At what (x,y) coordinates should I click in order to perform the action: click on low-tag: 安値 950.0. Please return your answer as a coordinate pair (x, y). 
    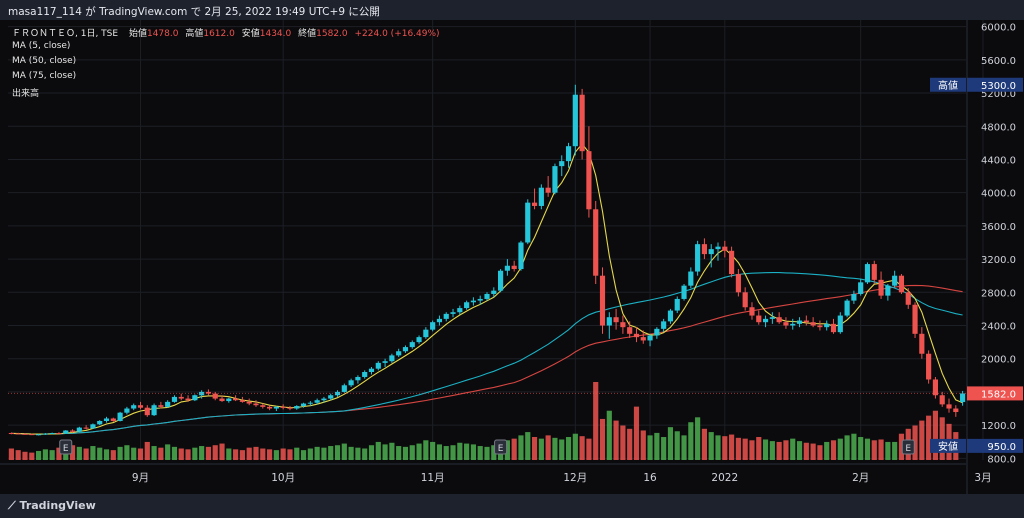
    Looking at the image, I should click on (976, 445).